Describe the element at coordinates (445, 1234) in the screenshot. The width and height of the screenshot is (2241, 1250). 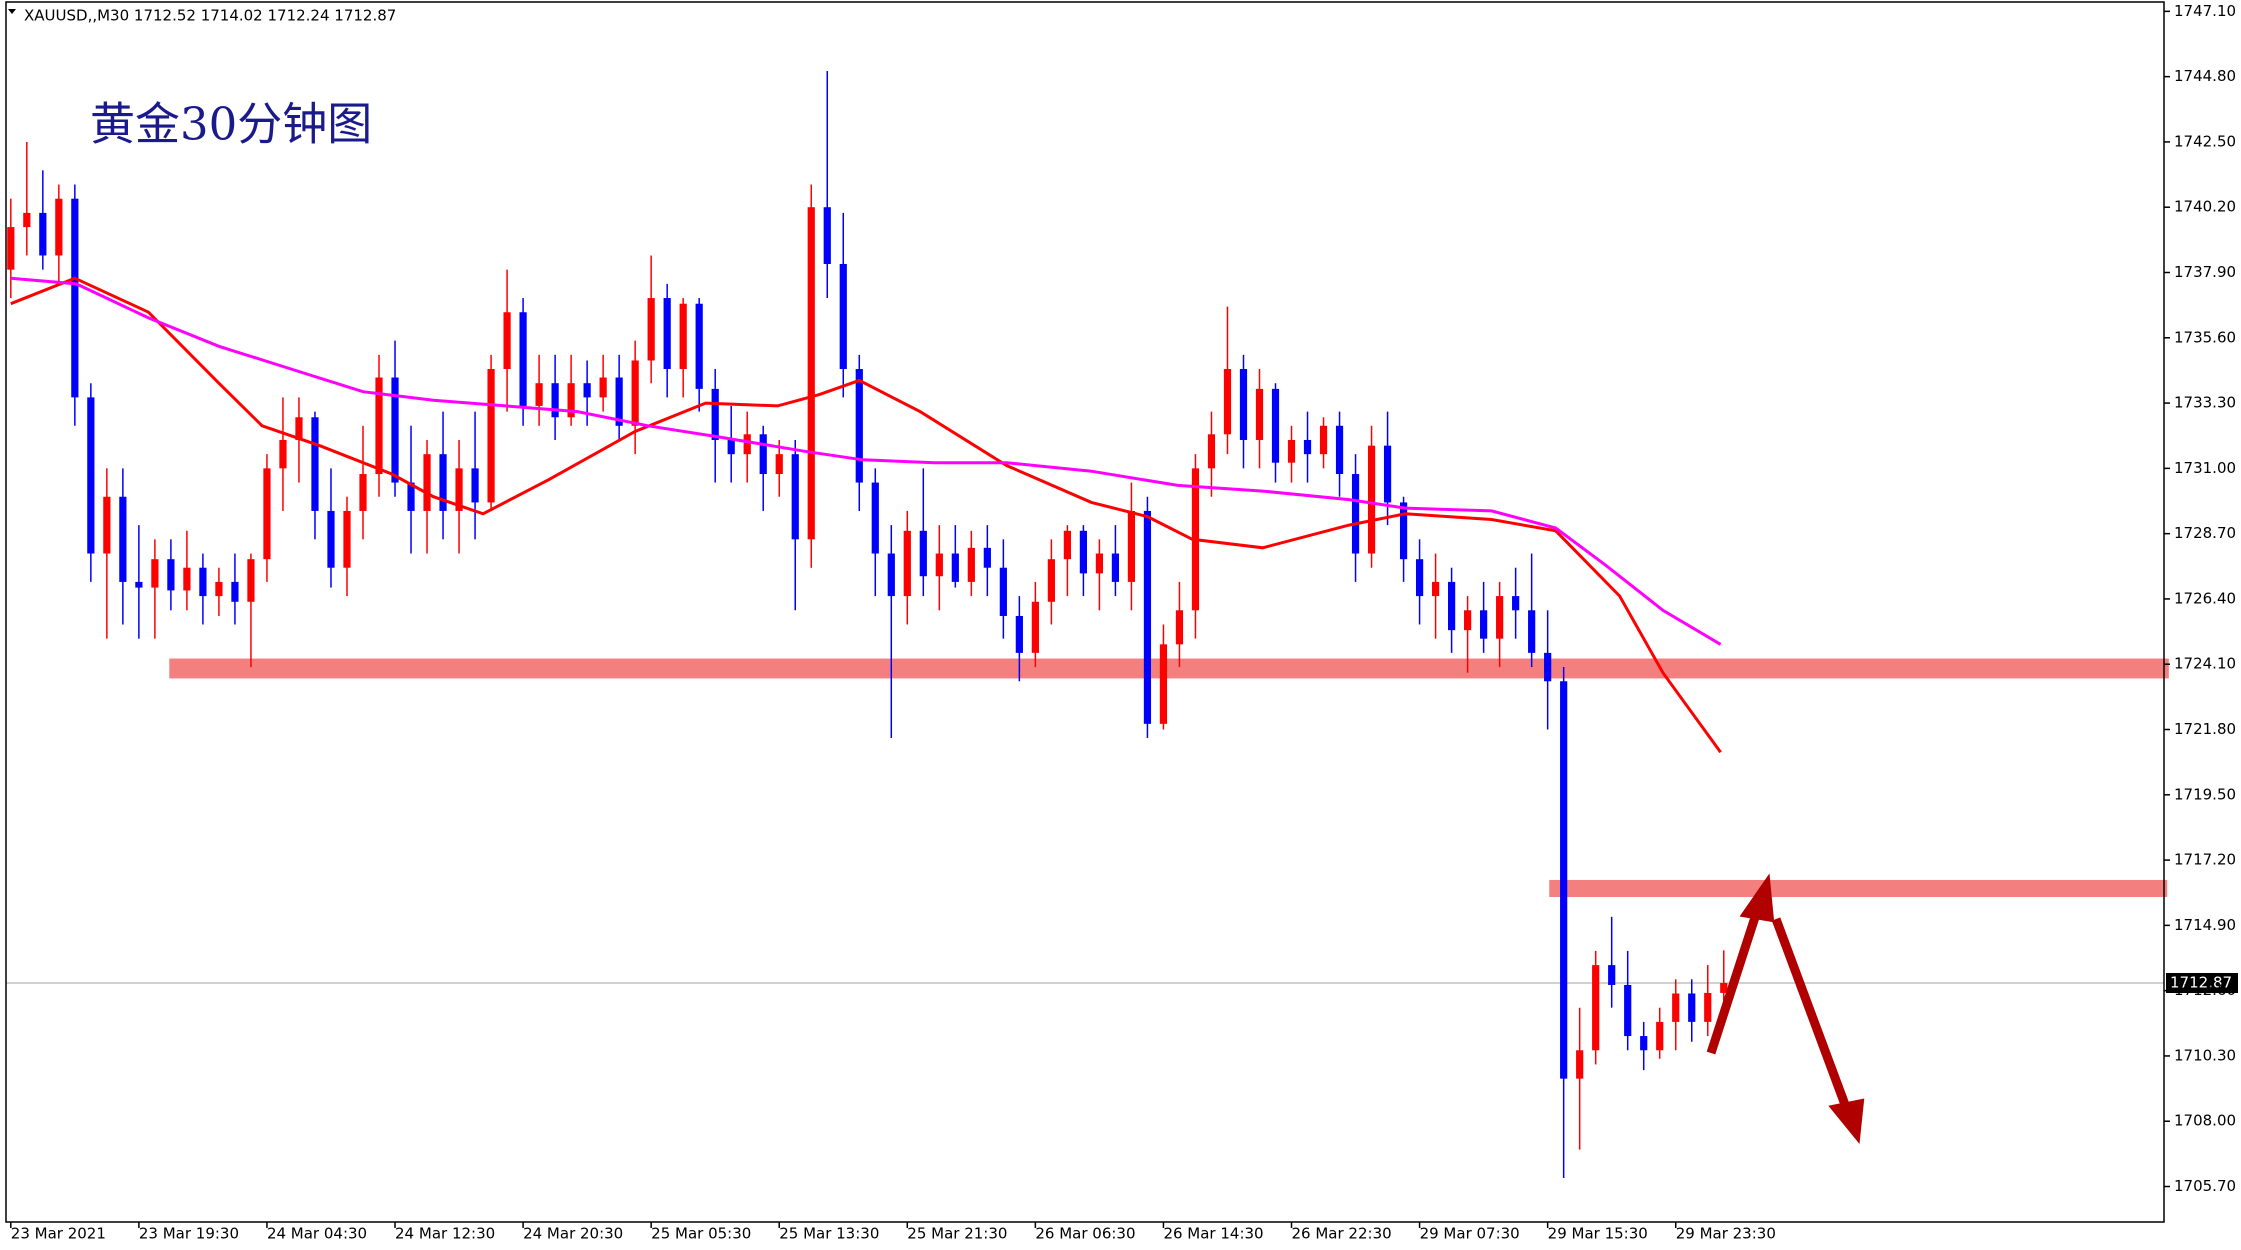
I see `x-tick-label: 24 Mar 12:30` at that location.